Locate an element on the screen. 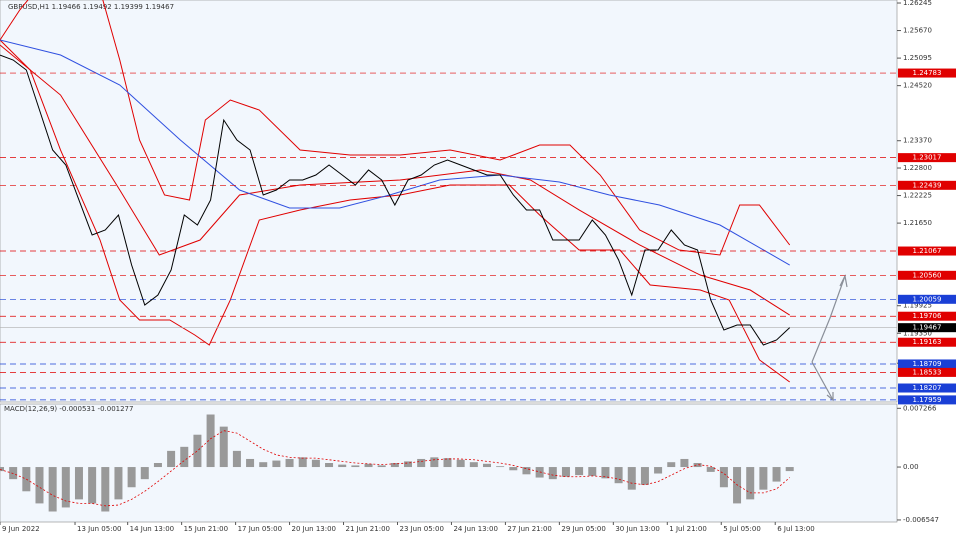 The height and width of the screenshot is (535, 956). level-label: 1.19163 is located at coordinates (927, 342).